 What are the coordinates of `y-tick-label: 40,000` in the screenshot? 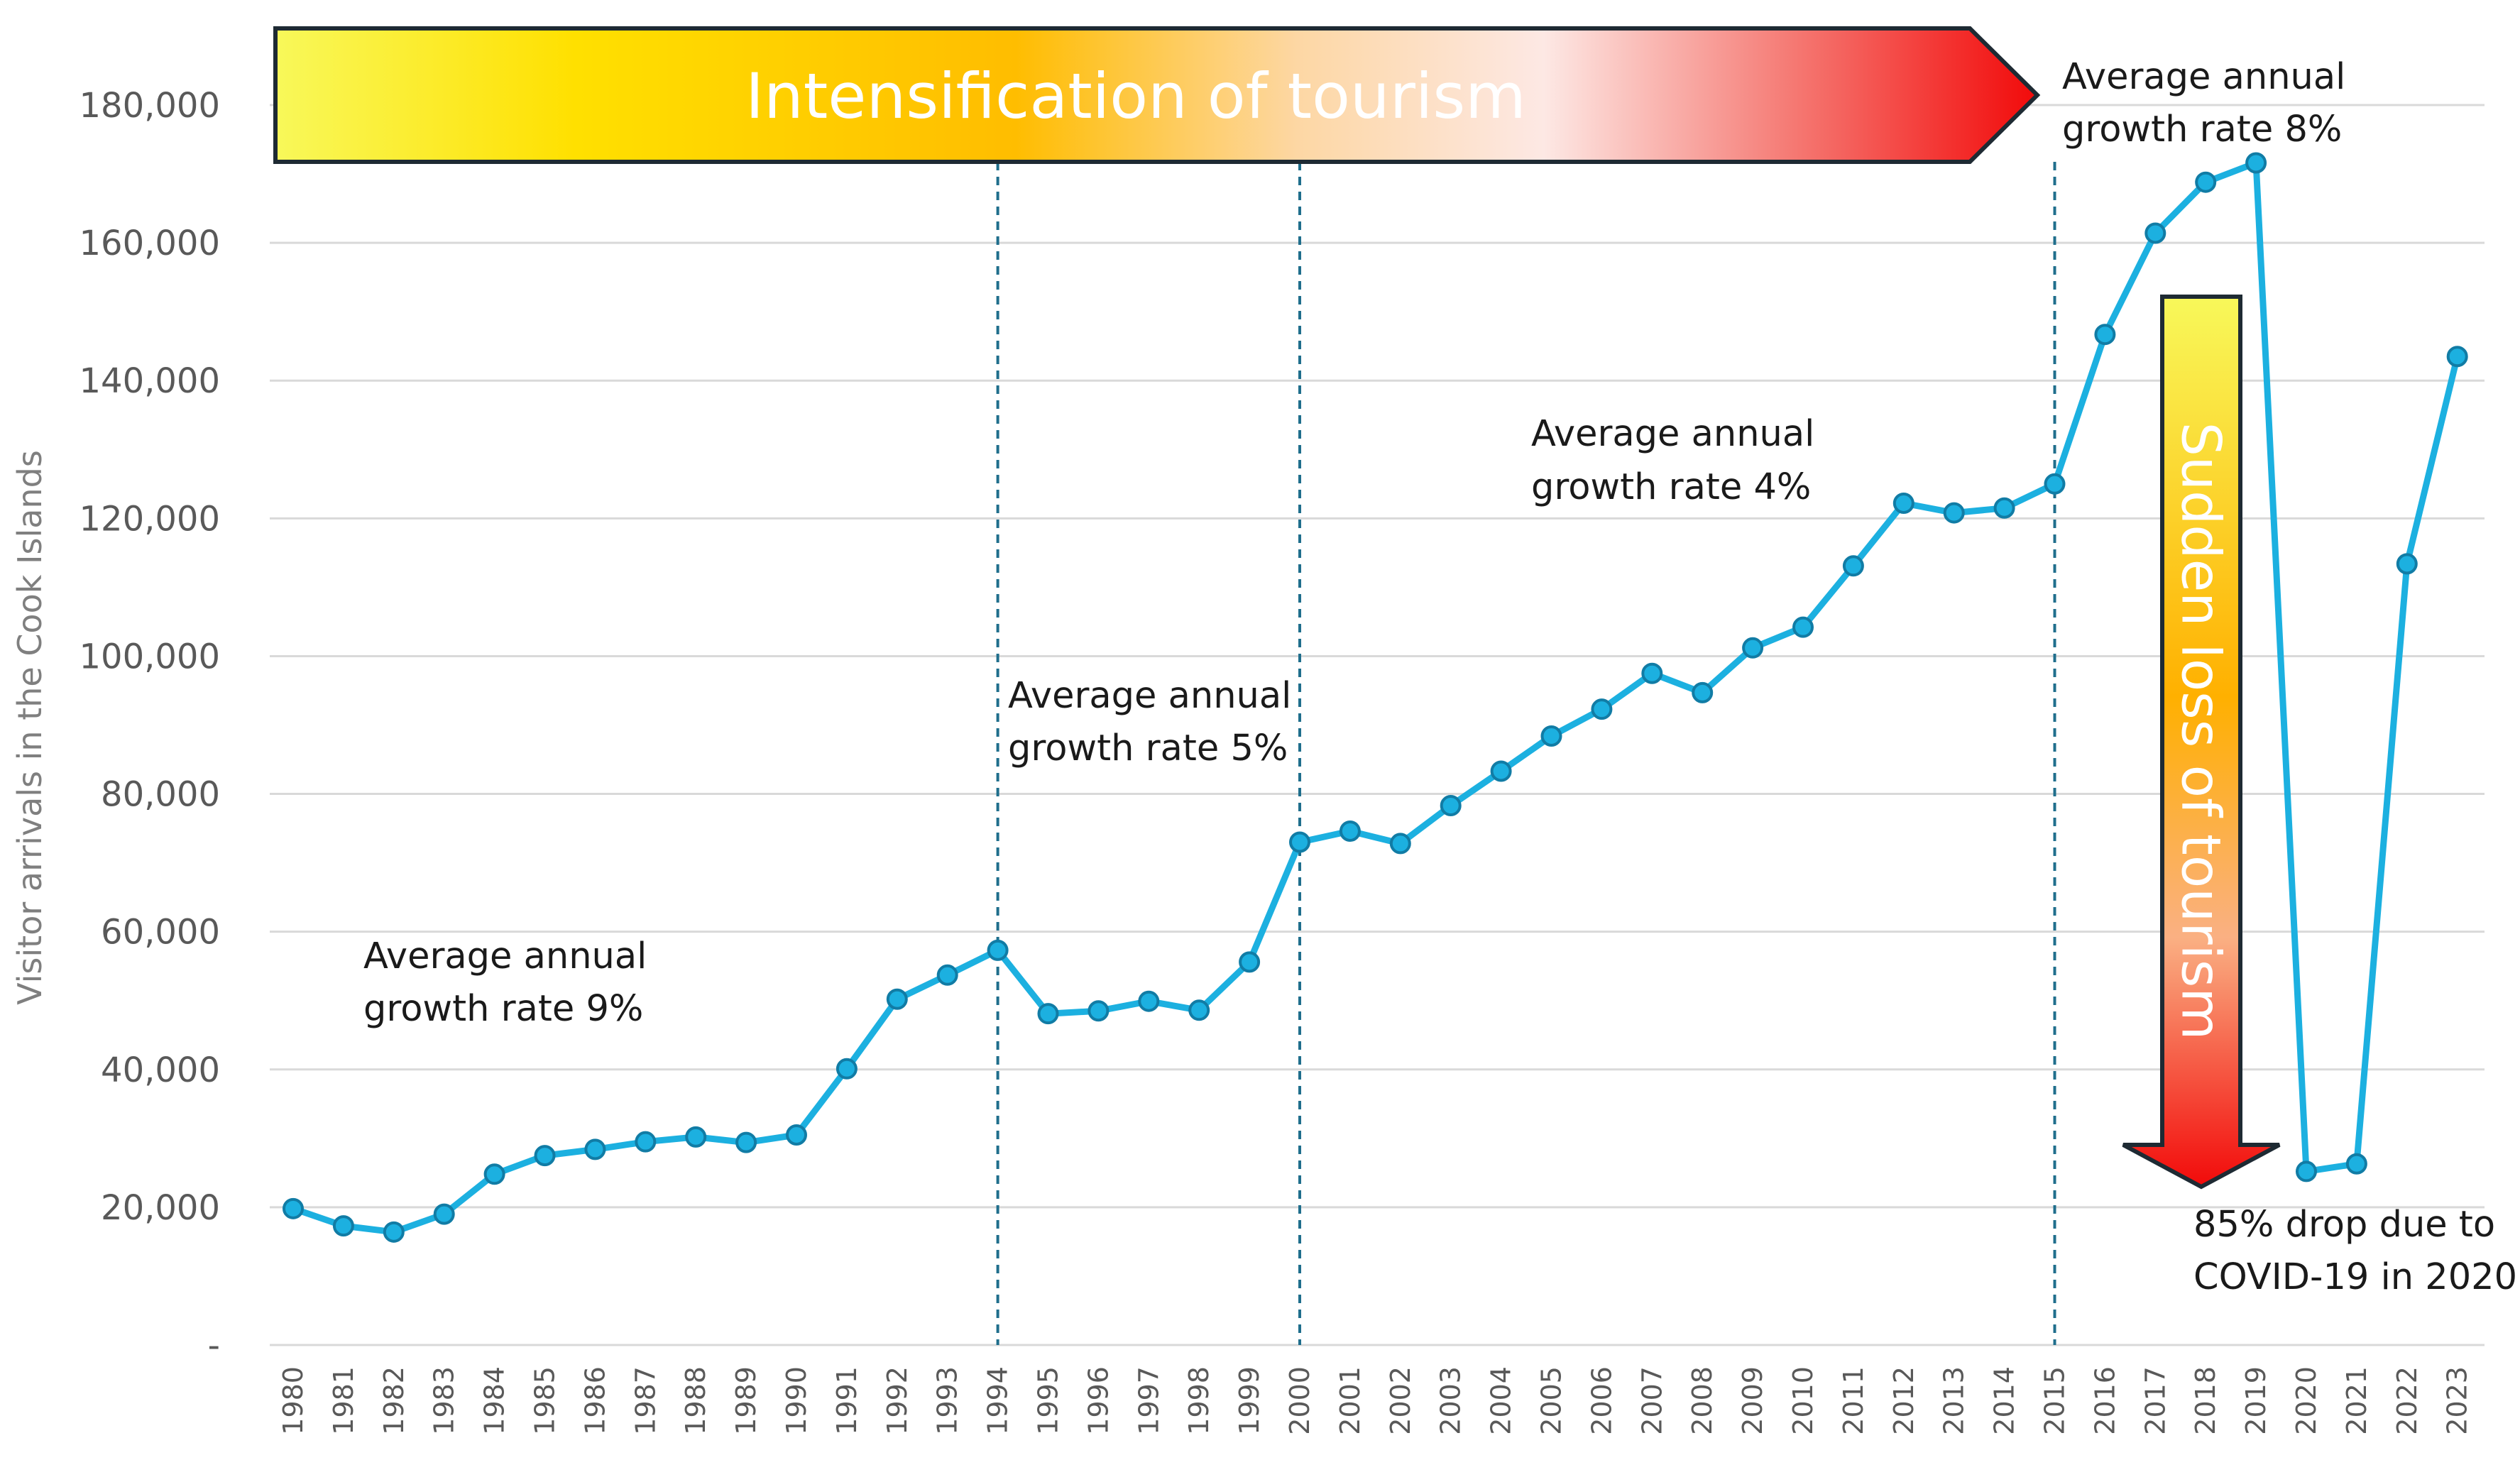 It's located at (161, 1070).